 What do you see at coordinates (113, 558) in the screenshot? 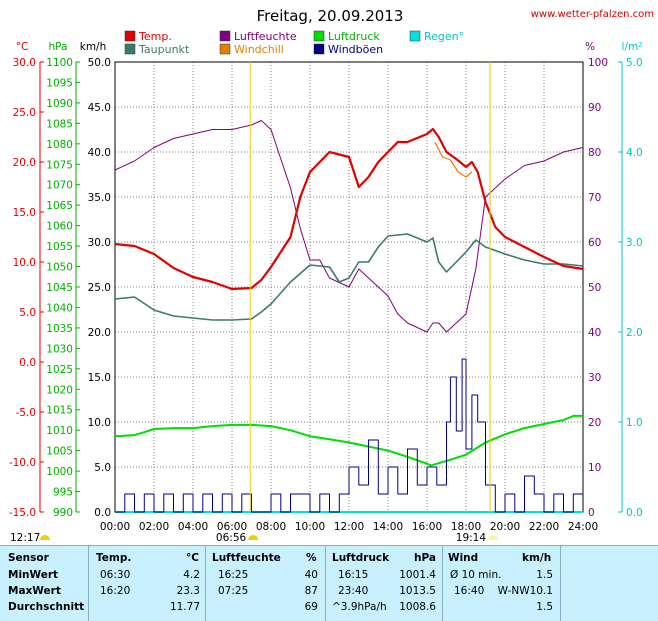
I see `header-temp: Temp.` at bounding box center [113, 558].